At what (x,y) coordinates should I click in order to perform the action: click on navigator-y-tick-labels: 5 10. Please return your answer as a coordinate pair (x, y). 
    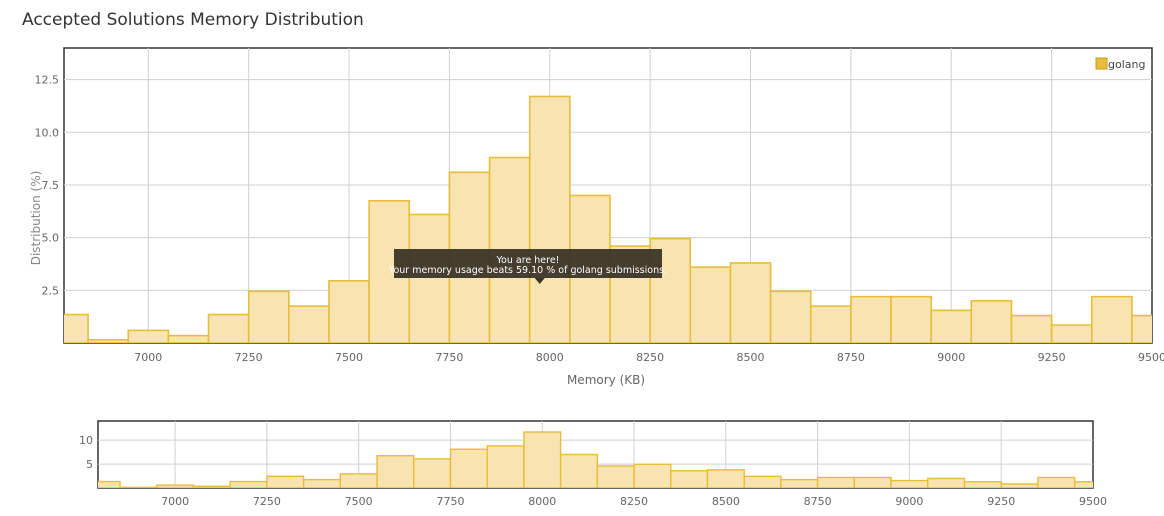
    Looking at the image, I should click on (86, 452).